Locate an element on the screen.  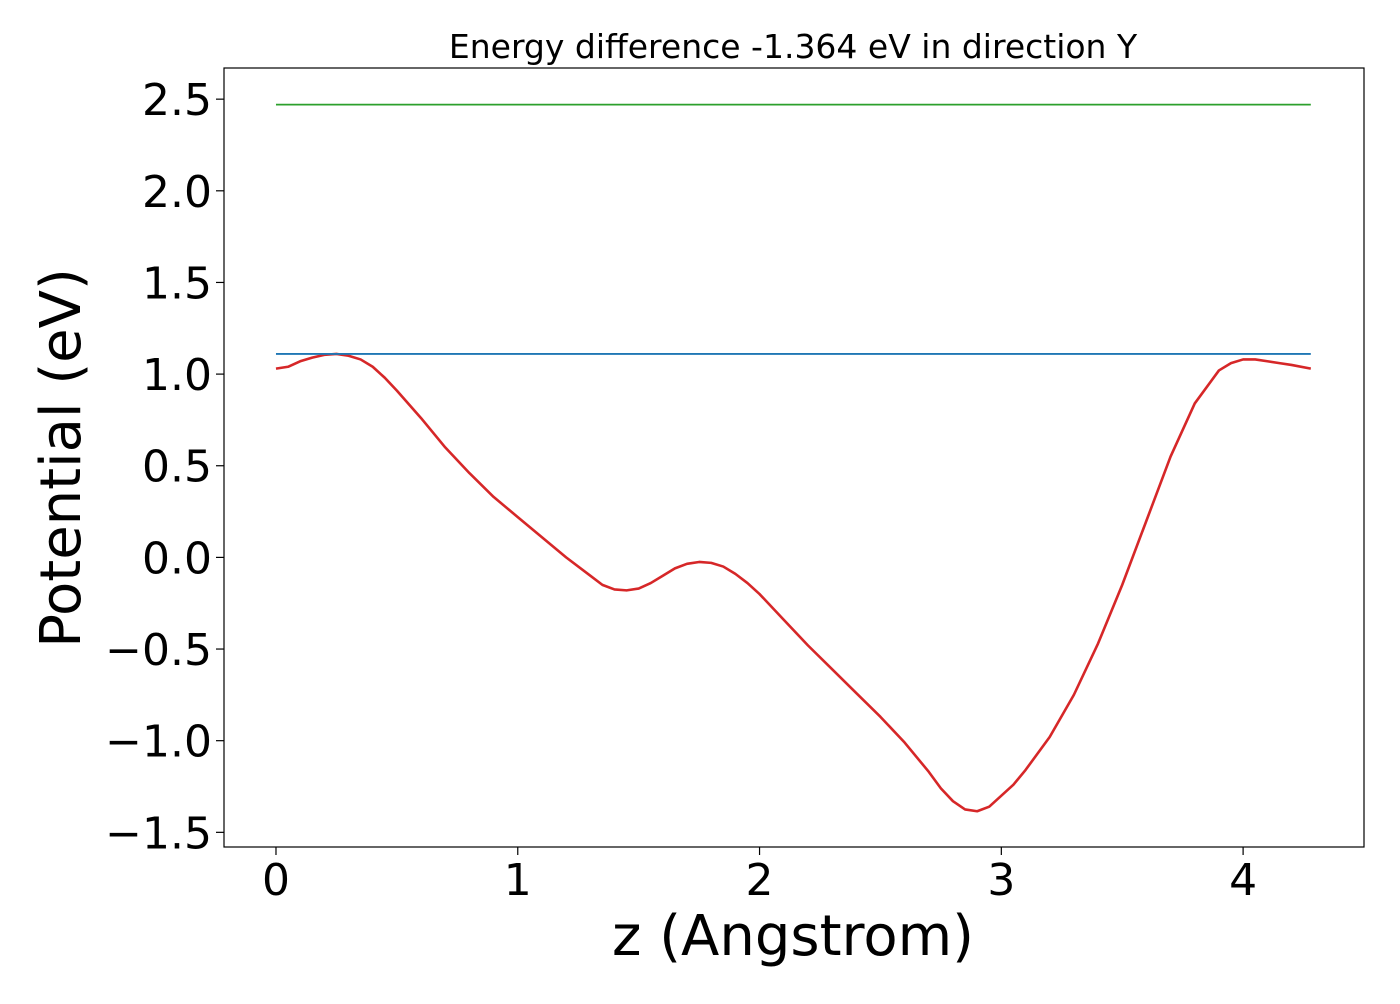
x-tick-label: 2 is located at coordinates (760, 880).